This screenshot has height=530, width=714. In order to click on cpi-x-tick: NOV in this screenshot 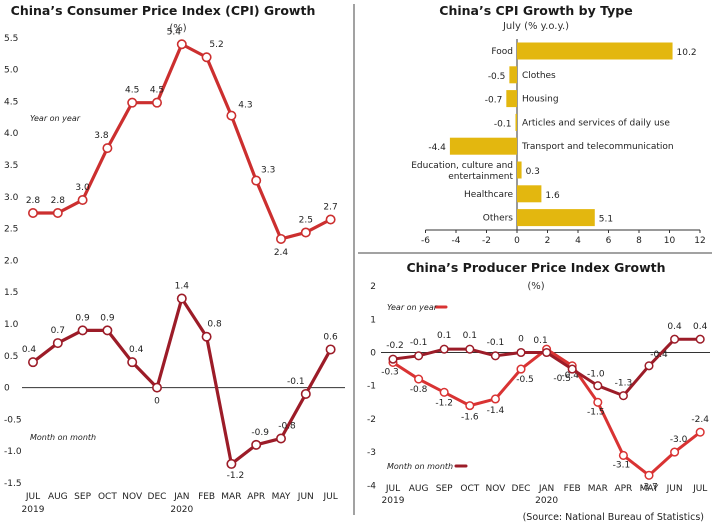, I will do `click(132, 497)`.